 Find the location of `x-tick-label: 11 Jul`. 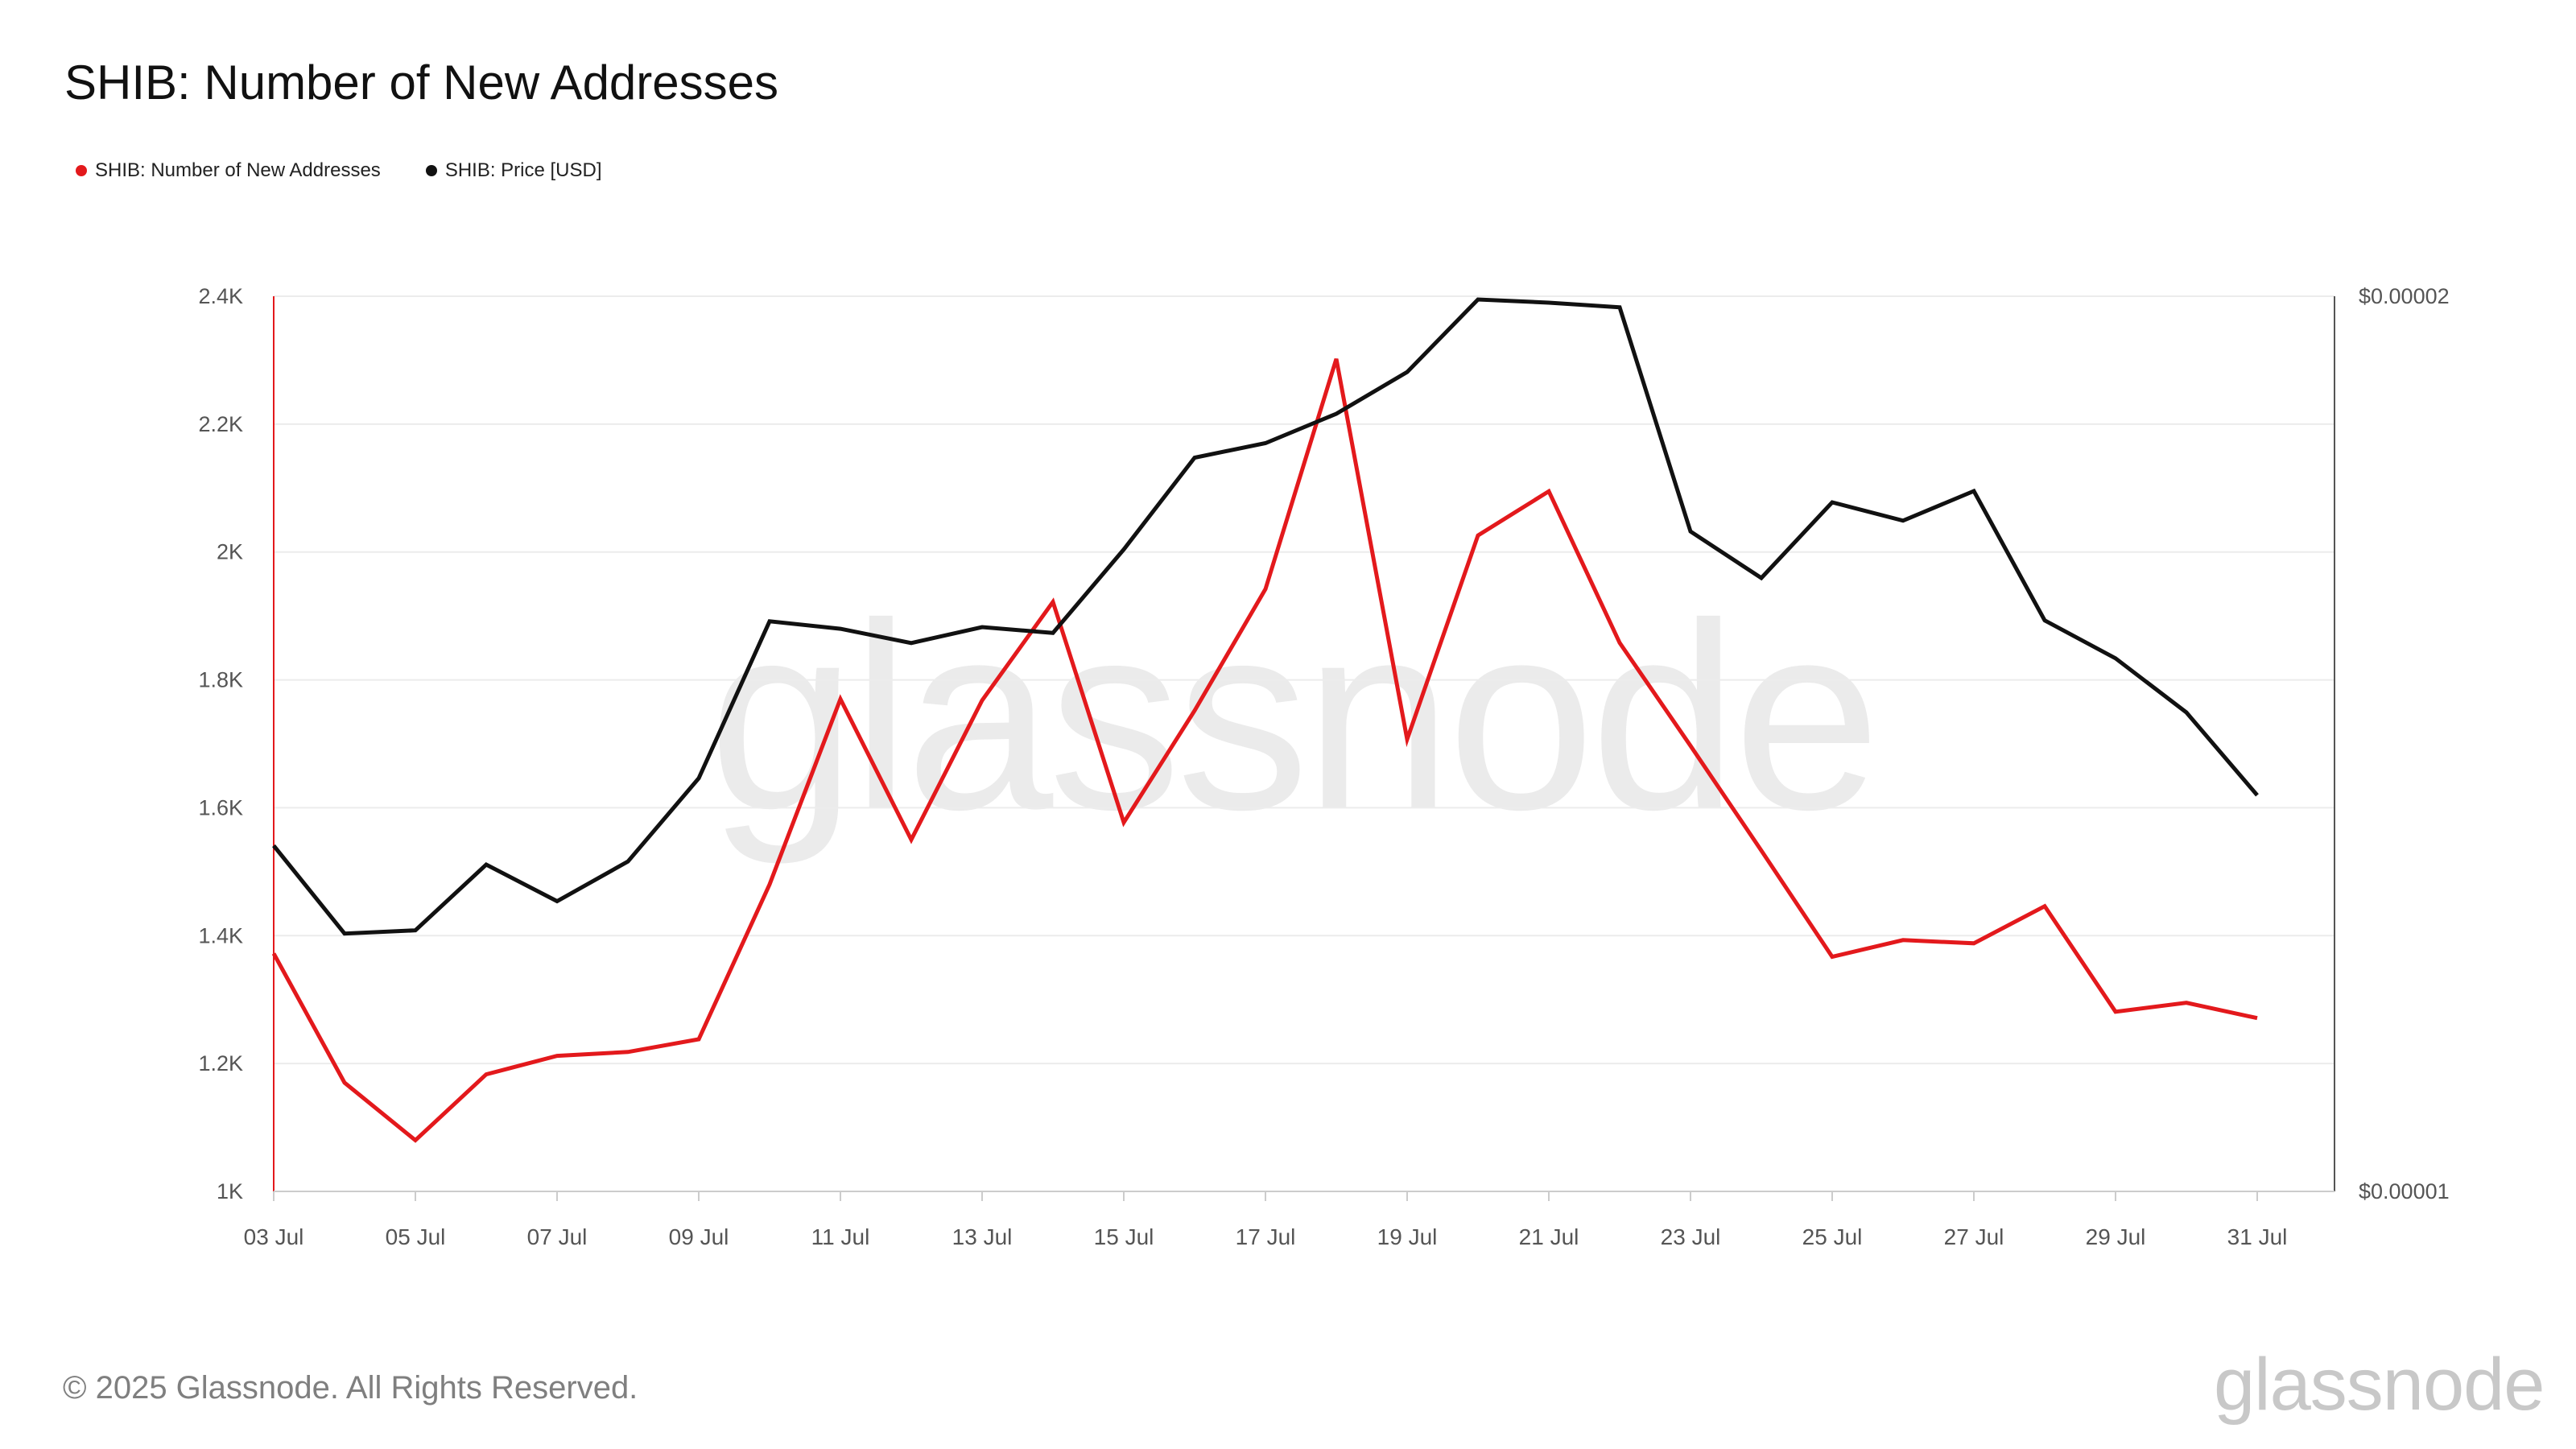

x-tick-label: 11 Jul is located at coordinates (841, 1236).